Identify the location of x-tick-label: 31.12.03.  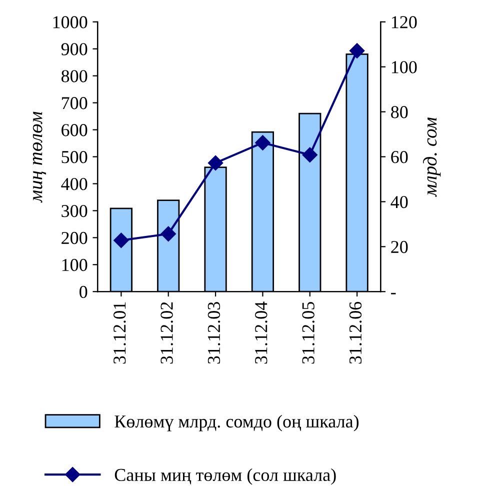
(214, 333).